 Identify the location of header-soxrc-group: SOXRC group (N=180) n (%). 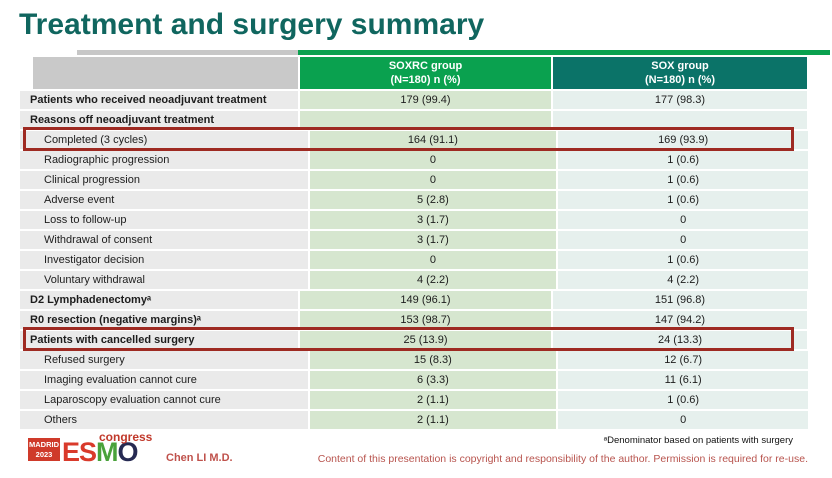
(425, 73).